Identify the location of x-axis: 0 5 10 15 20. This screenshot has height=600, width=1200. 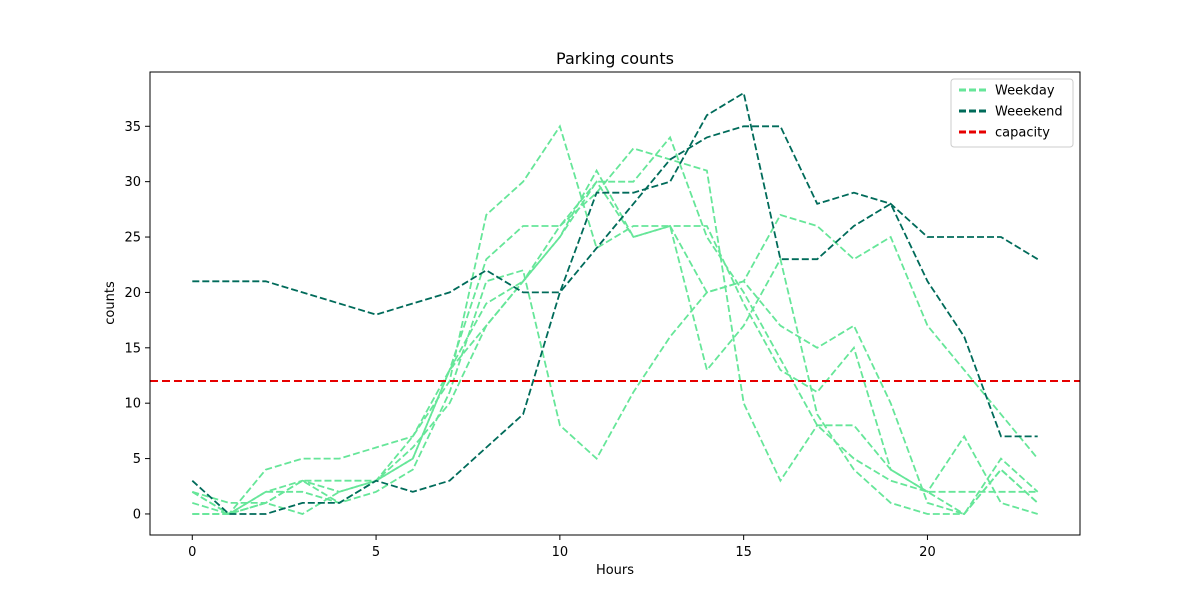
(562, 547).